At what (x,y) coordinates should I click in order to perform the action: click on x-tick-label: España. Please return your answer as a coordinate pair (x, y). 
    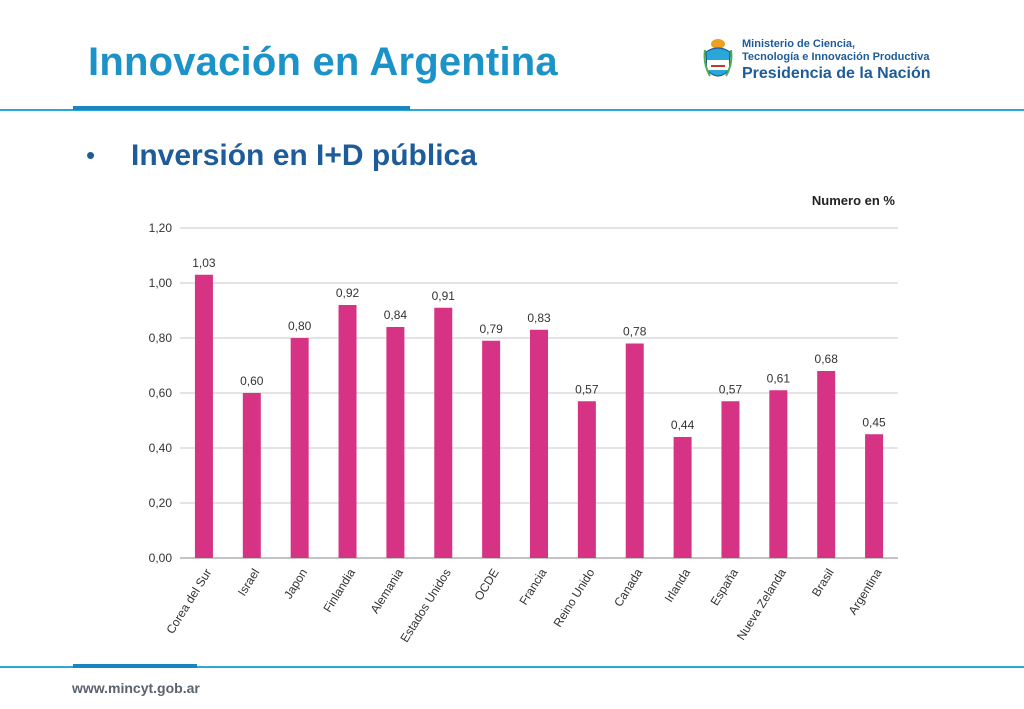
    Looking at the image, I should click on (725, 587).